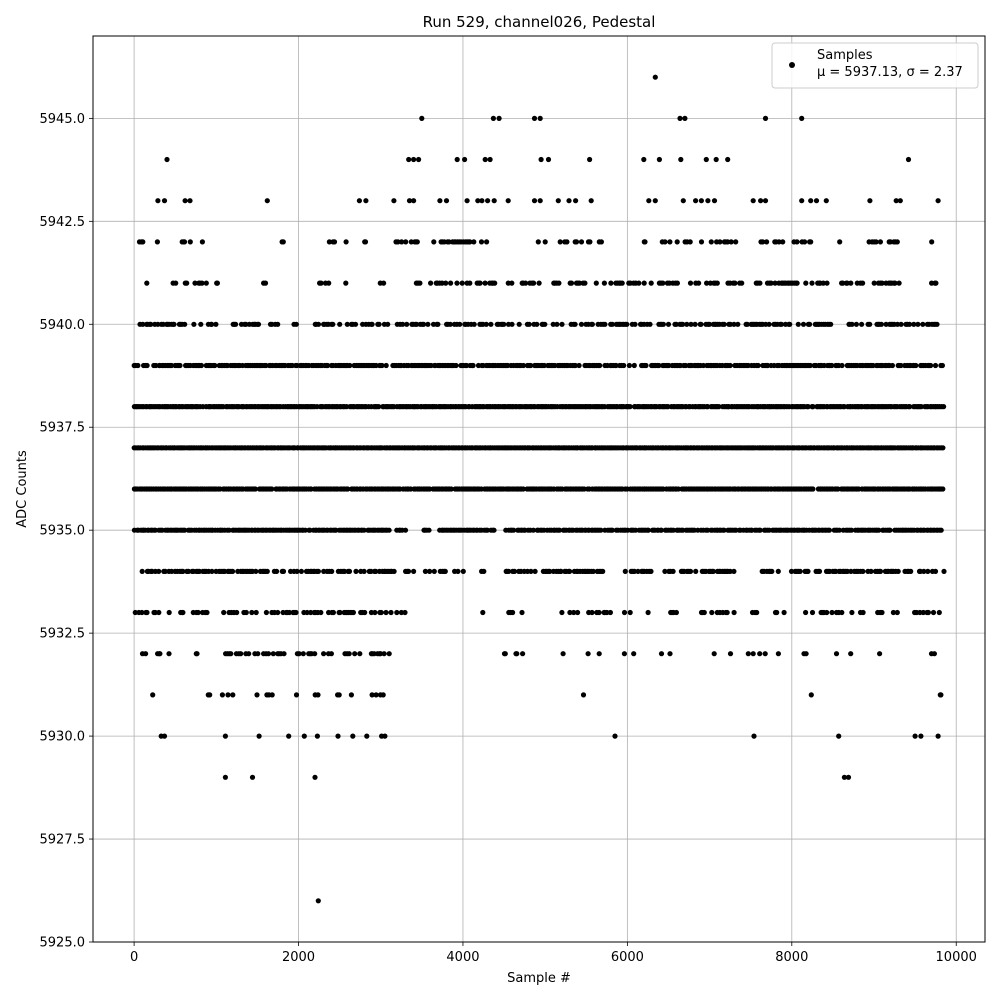 The image size is (1000, 1000). Describe the element at coordinates (63, 943) in the screenshot. I see `y-tick-label: 5925.0` at that location.